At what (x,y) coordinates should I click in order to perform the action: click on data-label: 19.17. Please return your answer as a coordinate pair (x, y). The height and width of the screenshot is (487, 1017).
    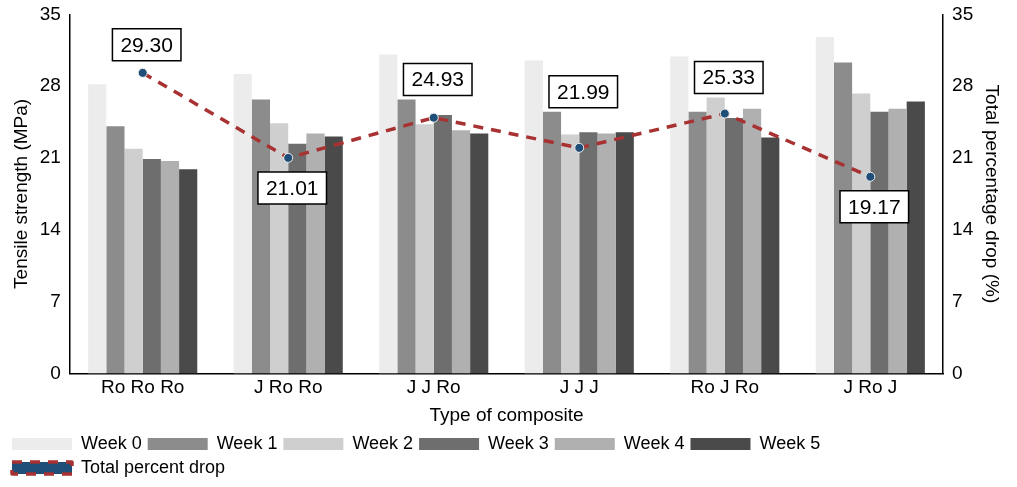
    Looking at the image, I should click on (874, 206).